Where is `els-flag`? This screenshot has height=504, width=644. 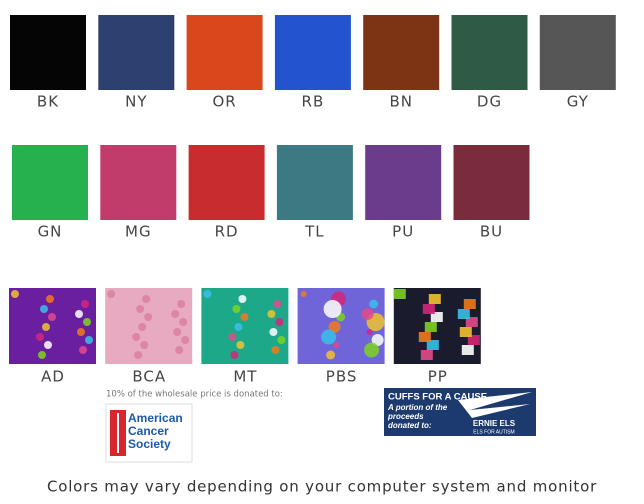
els-flag is located at coordinates (495, 405).